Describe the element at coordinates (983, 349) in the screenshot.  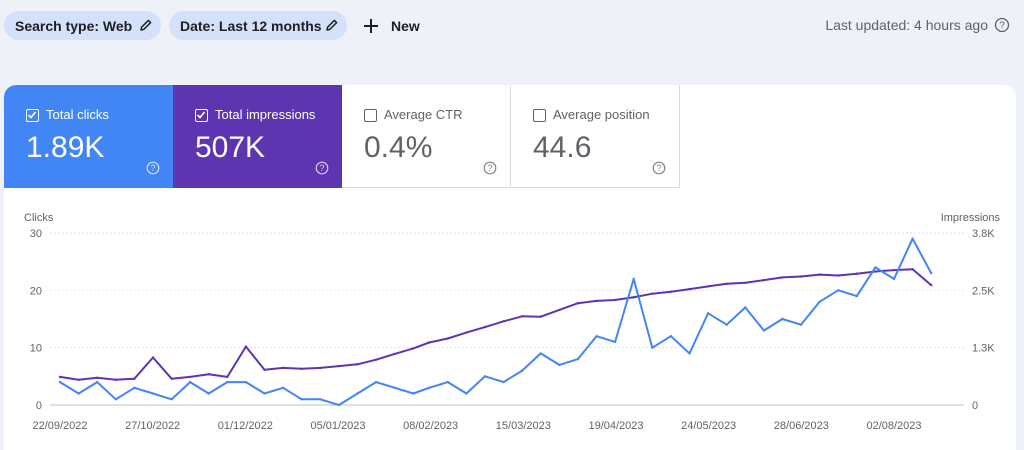
I see `right-tick-label: 1.3K` at that location.